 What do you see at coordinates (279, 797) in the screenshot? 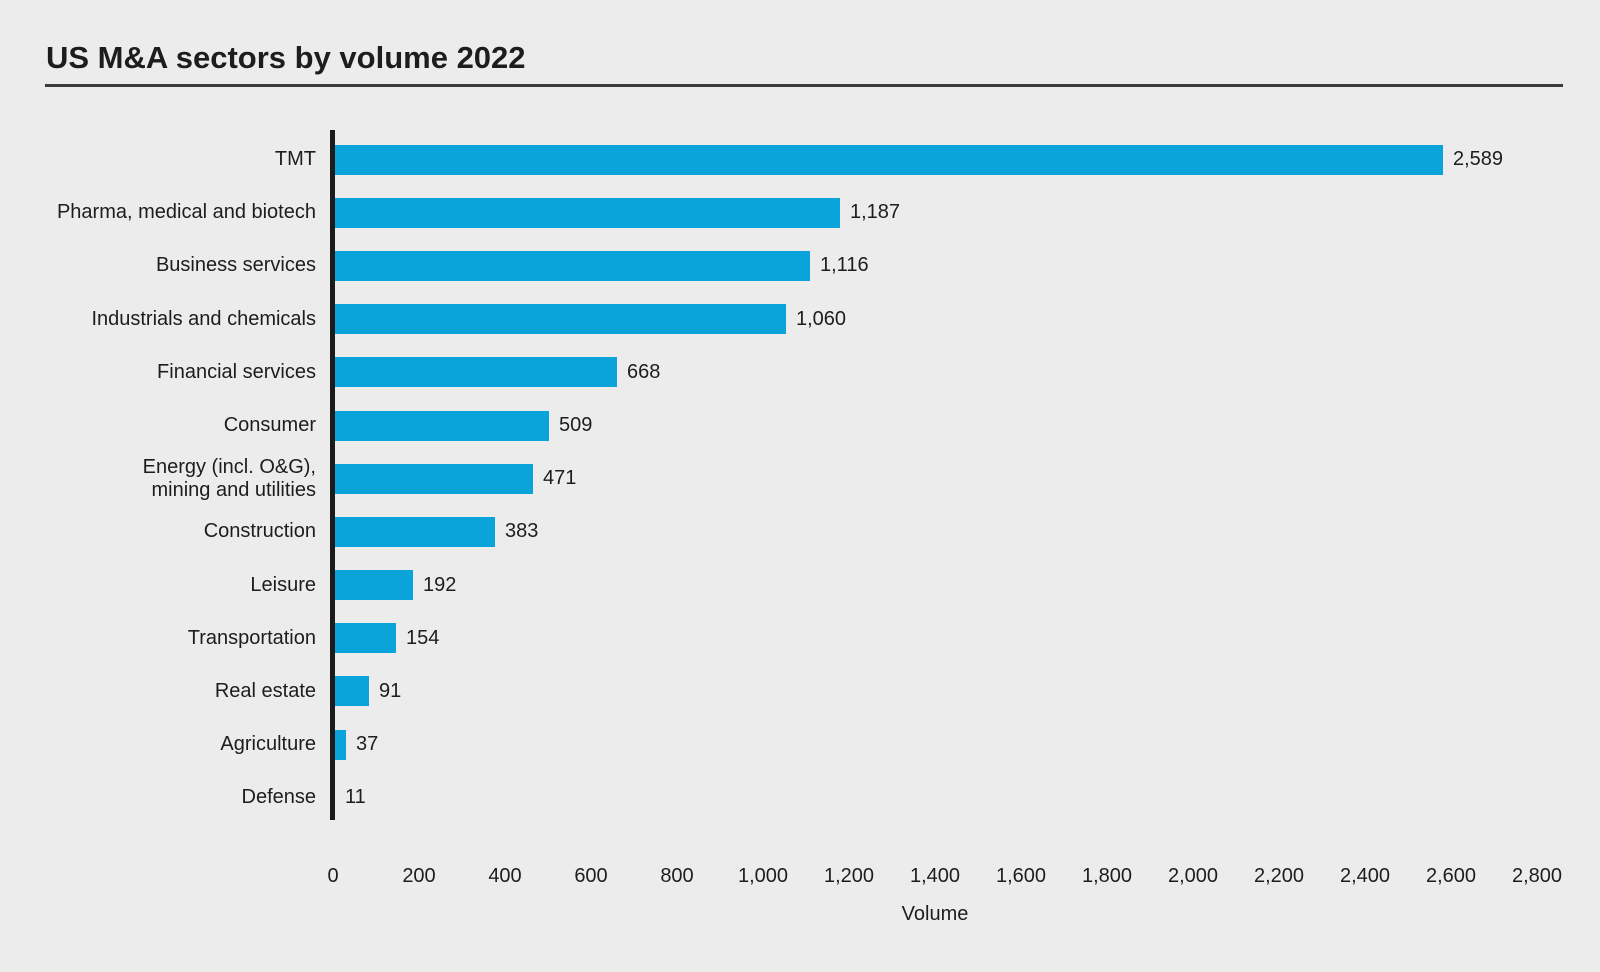
I see `category-label: Defense` at bounding box center [279, 797].